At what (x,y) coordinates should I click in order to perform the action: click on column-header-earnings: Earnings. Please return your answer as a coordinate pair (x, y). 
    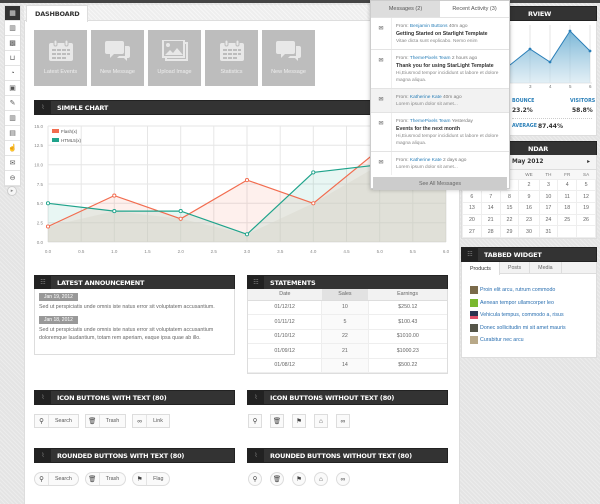
    Looking at the image, I should click on (407, 295).